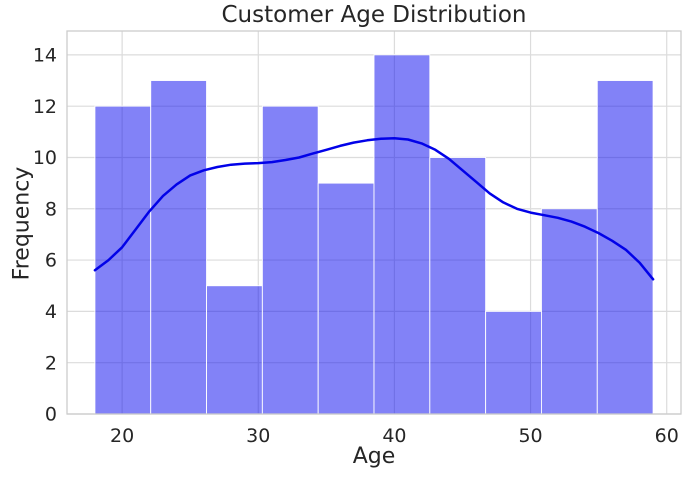 The width and height of the screenshot is (696, 479). Describe the element at coordinates (45, 56) in the screenshot. I see `y-tick-label: 14` at that location.